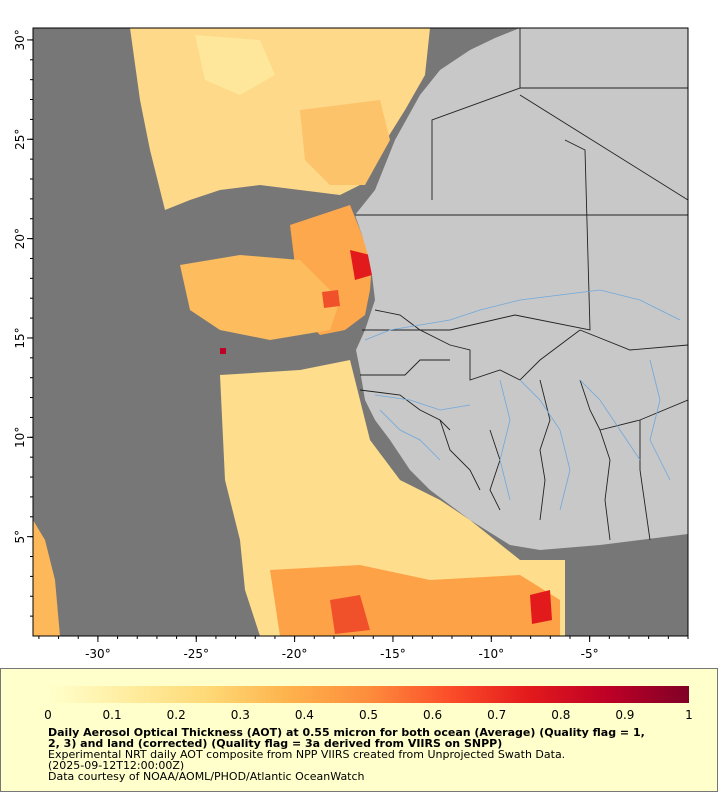 This screenshot has height=800, width=720. What do you see at coordinates (240, 715) in the screenshot?
I see `colorbar-tick-label: 0.3` at bounding box center [240, 715].